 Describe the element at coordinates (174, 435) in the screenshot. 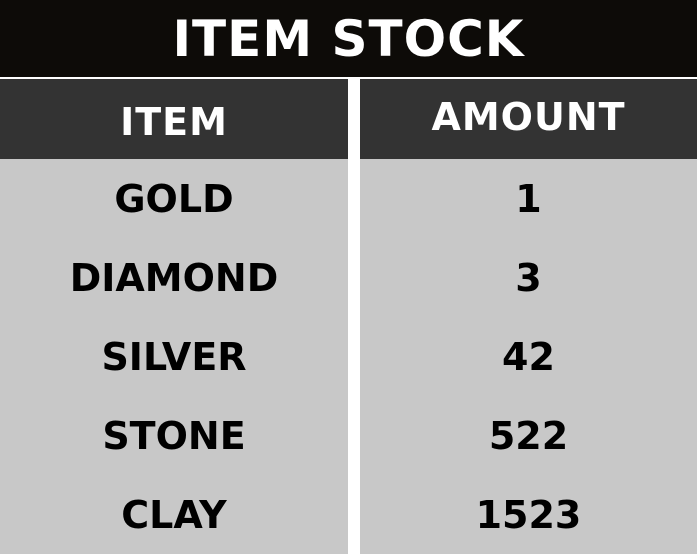

I see `item-cell: STONE` at that location.